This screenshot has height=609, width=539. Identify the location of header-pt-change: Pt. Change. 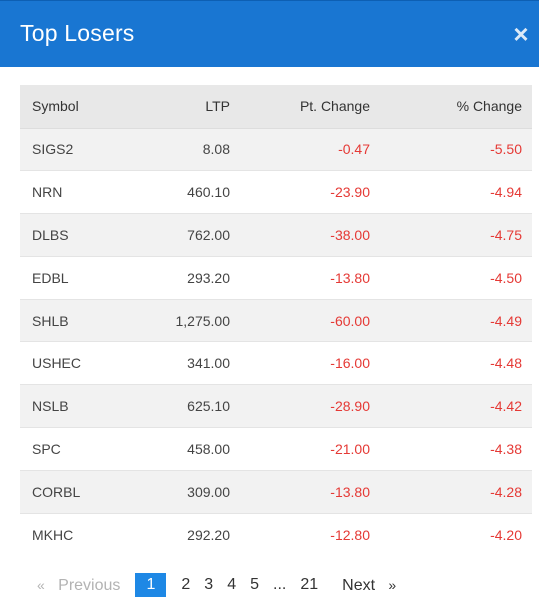
(313, 107).